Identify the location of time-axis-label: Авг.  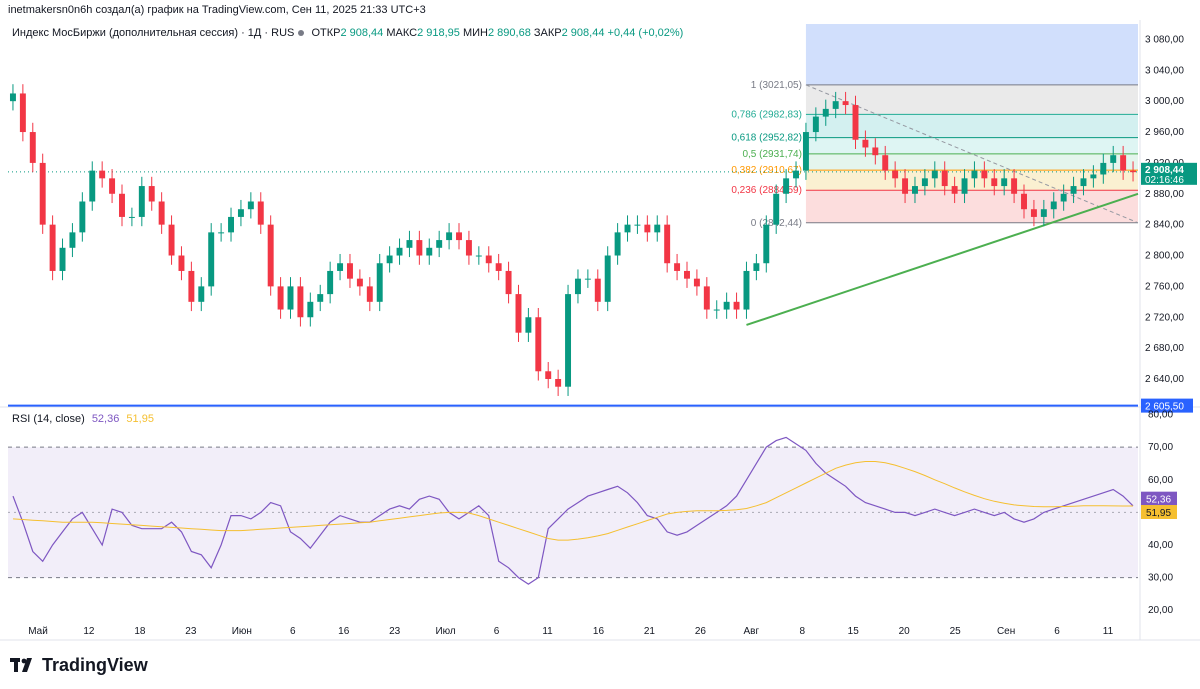
(752, 631).